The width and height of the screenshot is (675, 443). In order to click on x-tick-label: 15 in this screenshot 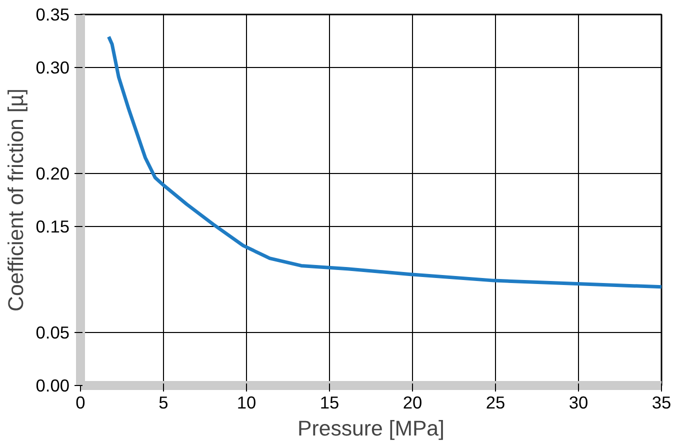, I will do `click(330, 402)`.